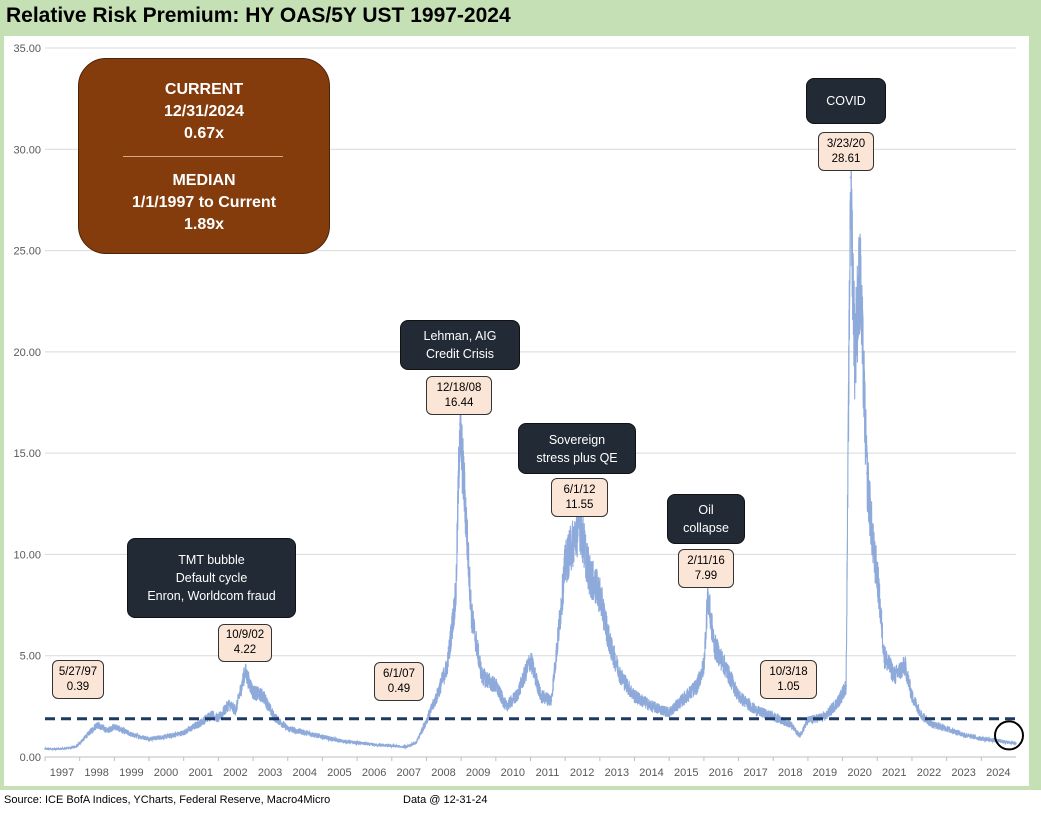 Image resolution: width=1041 pixels, height=816 pixels. Describe the element at coordinates (706, 519) in the screenshot. I see `callout-oil: Oil collapse` at that location.